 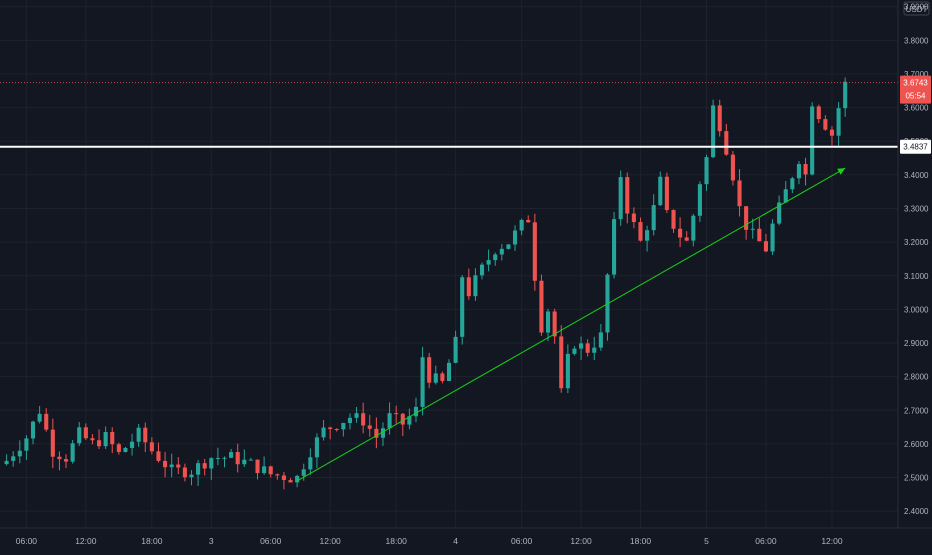 I want to click on price-tick-label: 2.7000, so click(x=916, y=410).